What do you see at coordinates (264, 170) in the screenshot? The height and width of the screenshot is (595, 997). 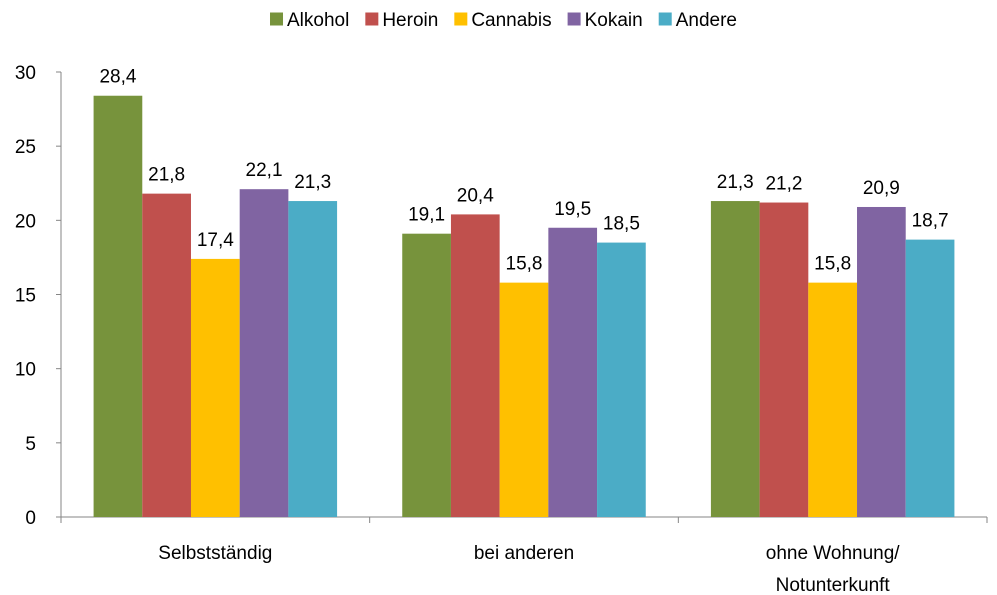 I see `data-label-kokain-selbstständig: 22,1` at bounding box center [264, 170].